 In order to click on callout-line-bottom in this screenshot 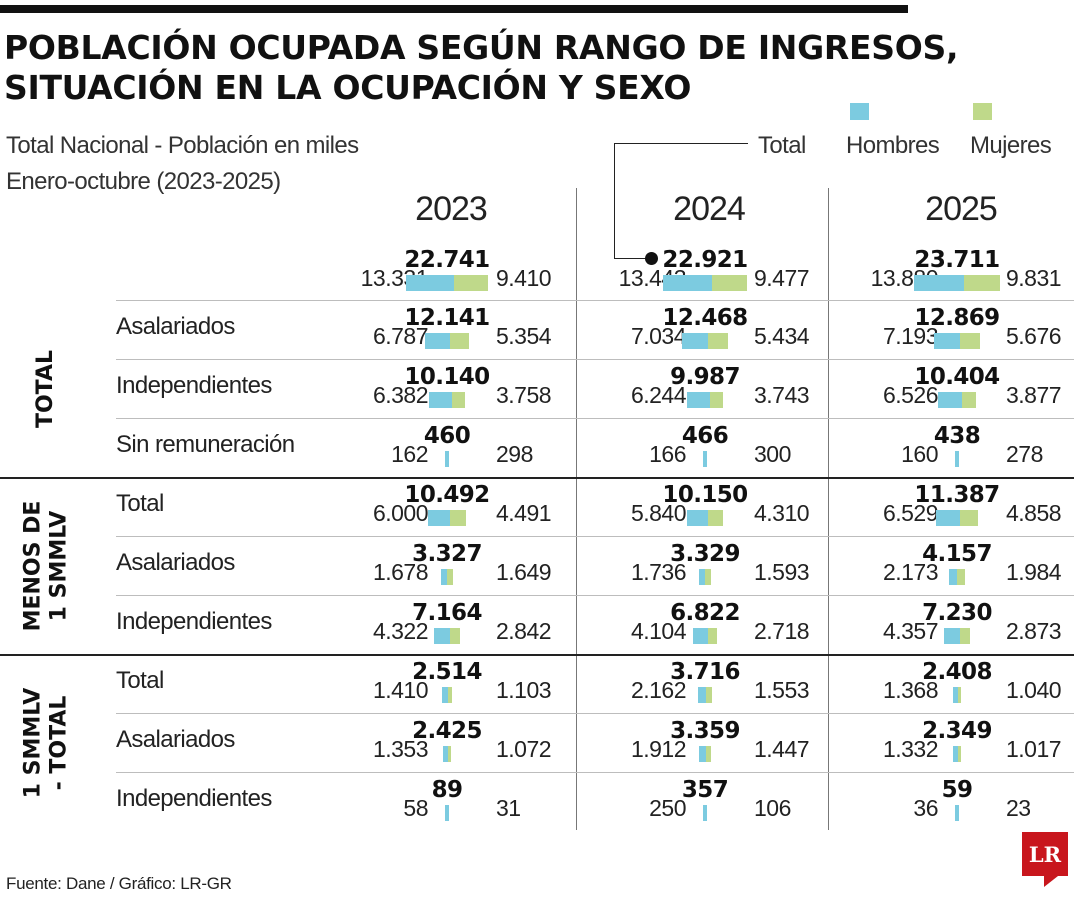, I will do `click(632, 258)`.